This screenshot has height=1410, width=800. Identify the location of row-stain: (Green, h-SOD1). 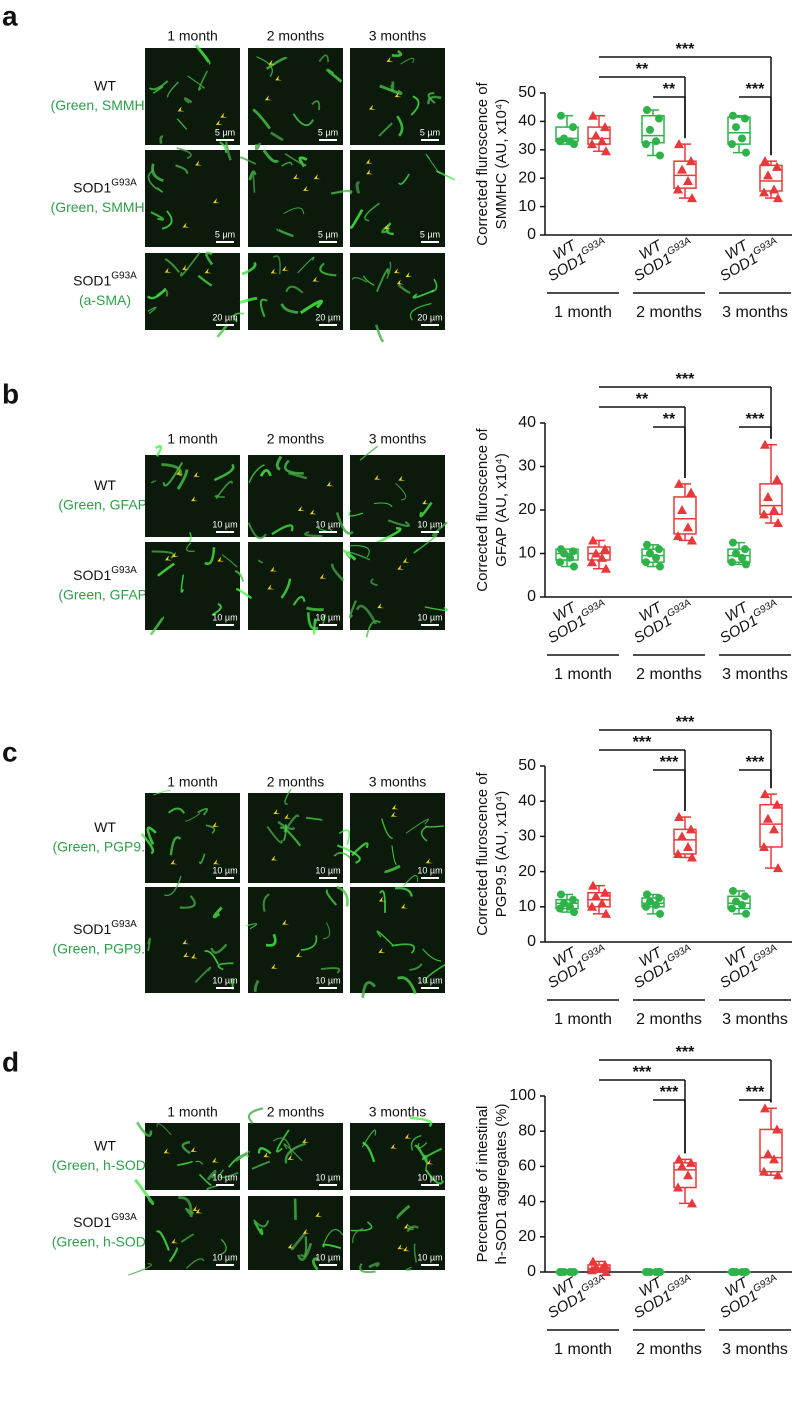
(105, 1165).